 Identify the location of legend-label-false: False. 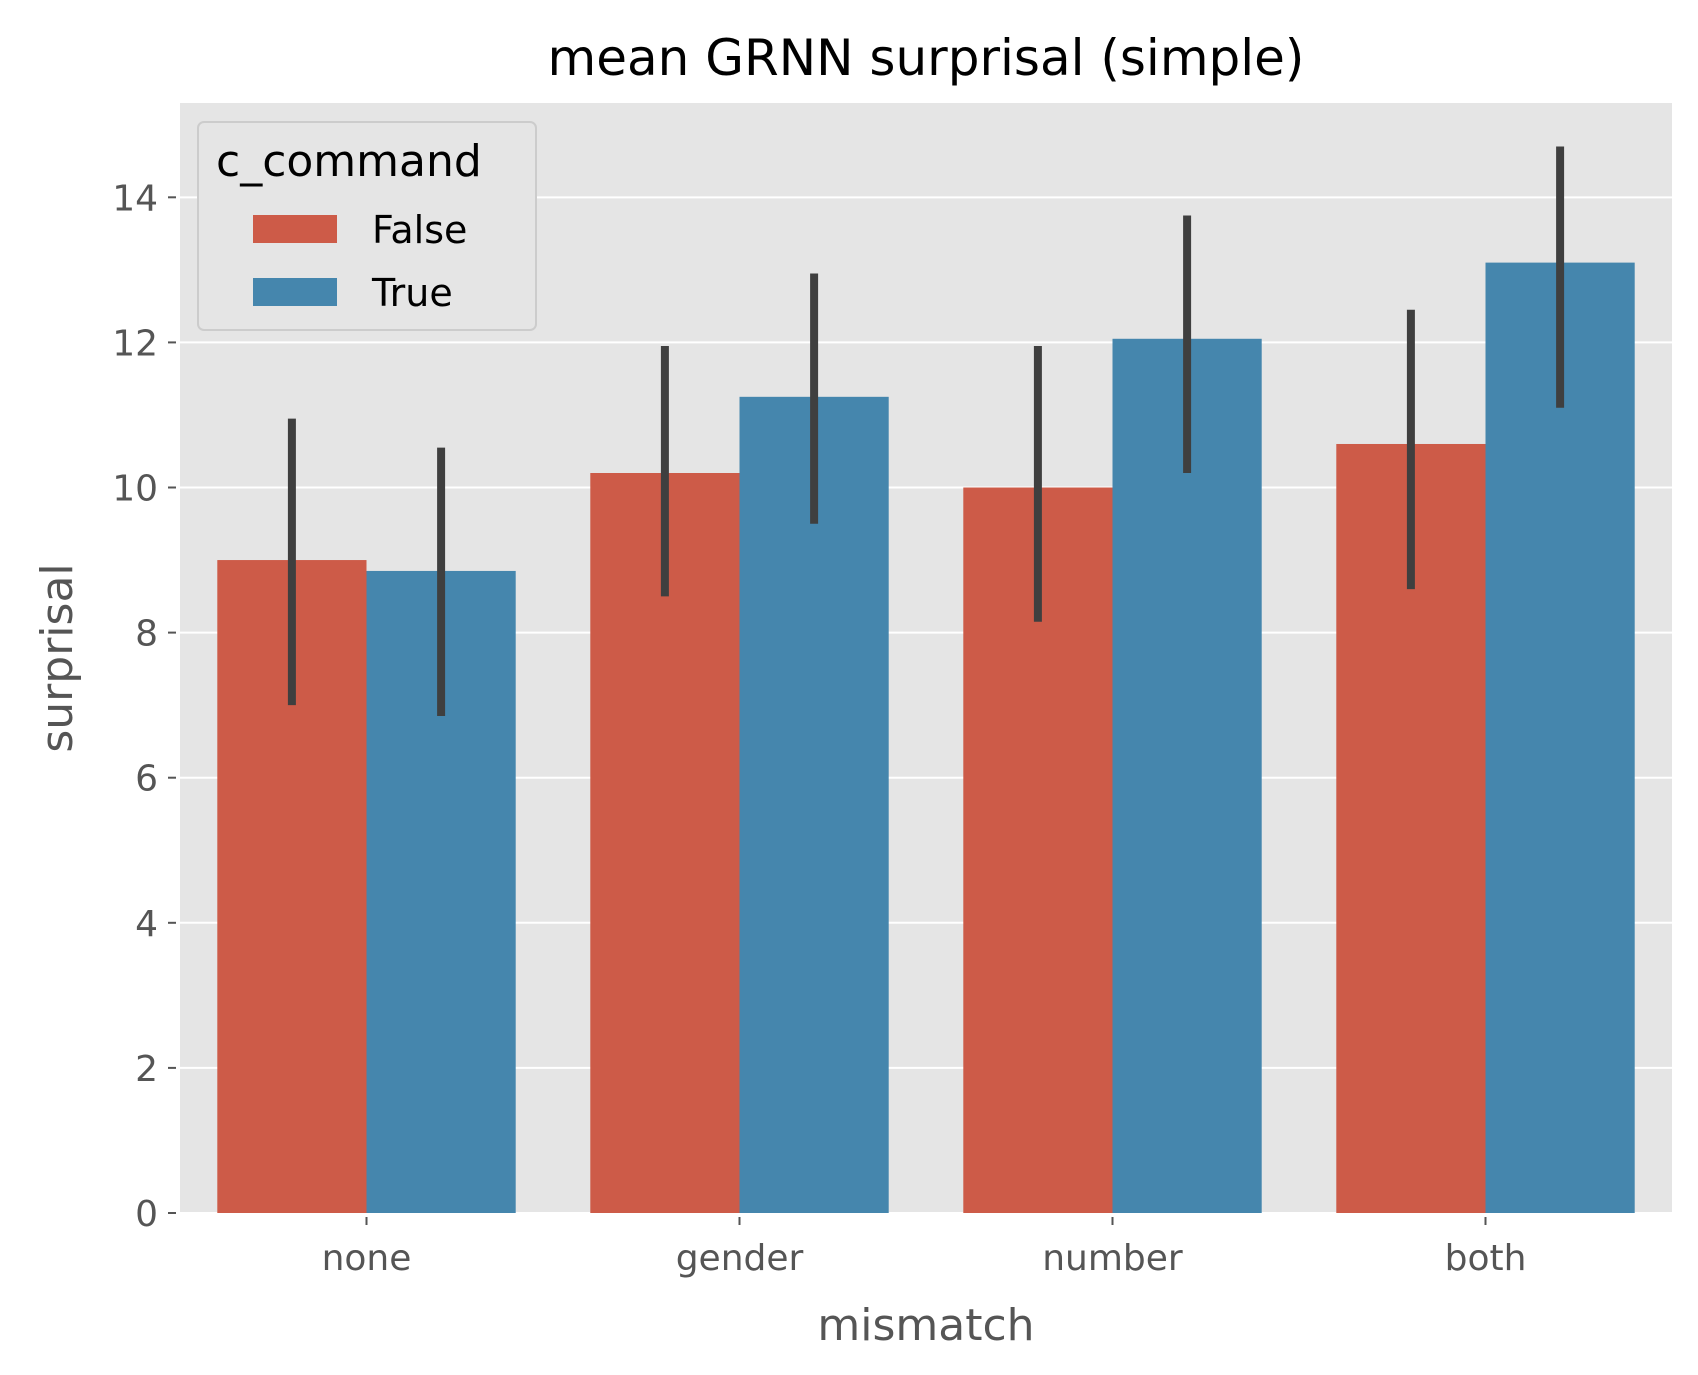
(419, 230).